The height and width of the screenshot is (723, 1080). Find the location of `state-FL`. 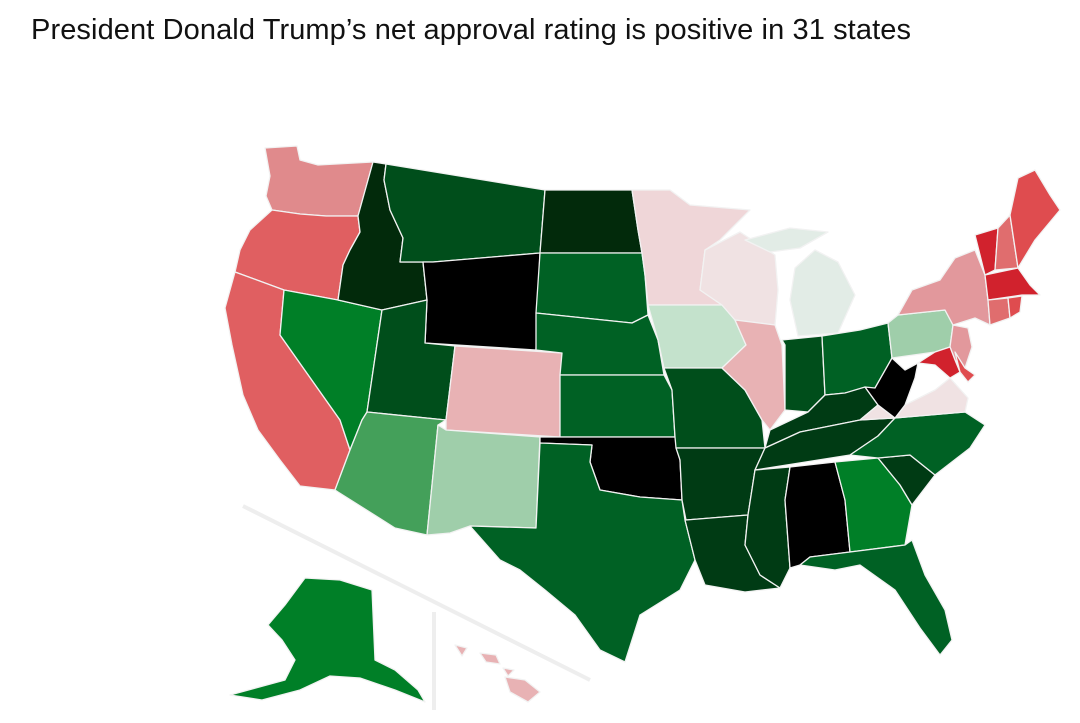

state-FL is located at coordinates (876, 597).